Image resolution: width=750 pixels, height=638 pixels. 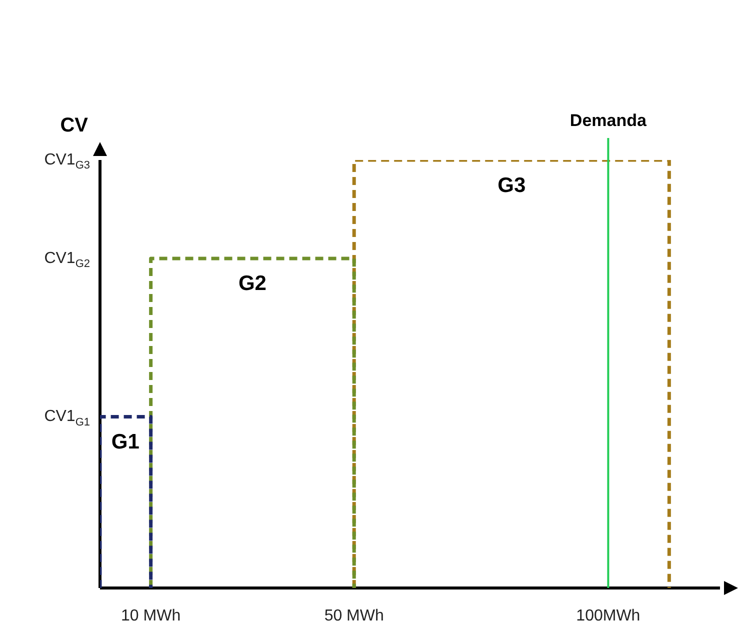 What do you see at coordinates (125, 442) in the screenshot?
I see `series-label: G1` at bounding box center [125, 442].